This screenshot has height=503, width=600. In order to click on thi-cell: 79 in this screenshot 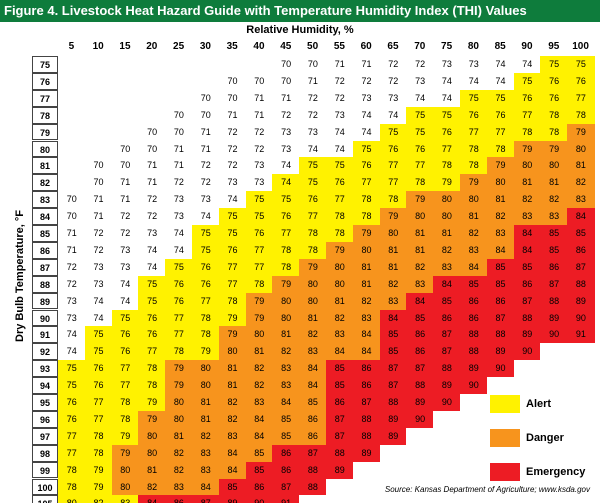, I will do `click(286, 284)`.